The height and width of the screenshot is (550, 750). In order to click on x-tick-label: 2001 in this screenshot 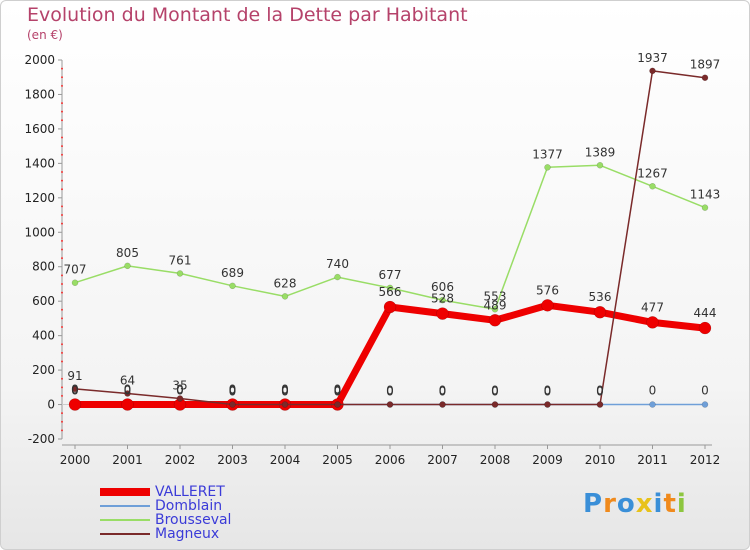, I will do `click(127, 460)`.